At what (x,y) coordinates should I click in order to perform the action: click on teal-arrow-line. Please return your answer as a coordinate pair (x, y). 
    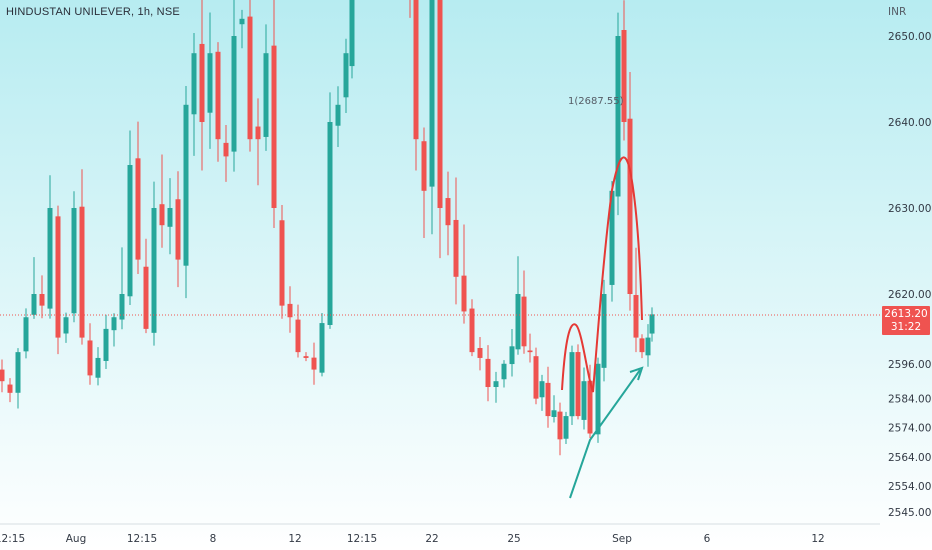
    Looking at the image, I should click on (605, 434).